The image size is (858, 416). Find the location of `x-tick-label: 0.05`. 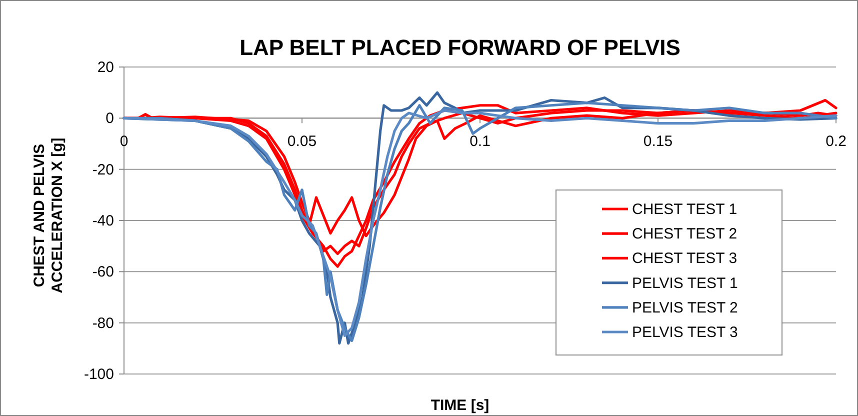

x-tick-label: 0.05 is located at coordinates (302, 141).